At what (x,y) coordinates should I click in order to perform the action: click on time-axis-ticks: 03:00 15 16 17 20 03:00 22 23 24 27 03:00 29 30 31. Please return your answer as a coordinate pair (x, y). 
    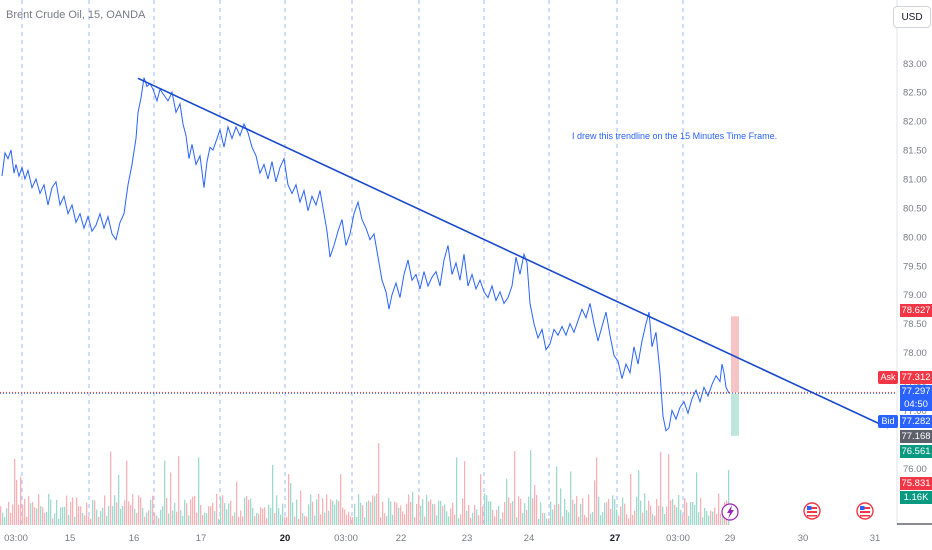
    Looking at the image, I should click on (442, 538).